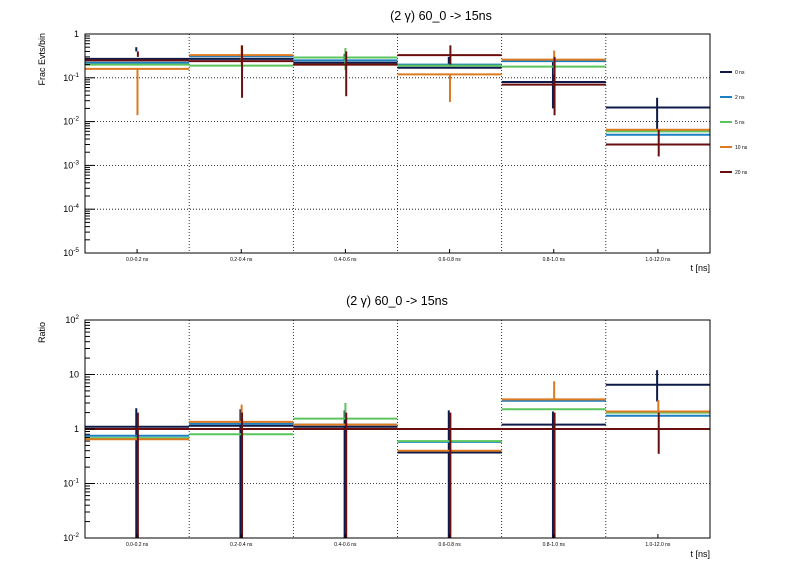 The width and height of the screenshot is (796, 572). Describe the element at coordinates (71, 164) in the screenshot. I see `top-y-tick-label: 10⁻³` at that location.